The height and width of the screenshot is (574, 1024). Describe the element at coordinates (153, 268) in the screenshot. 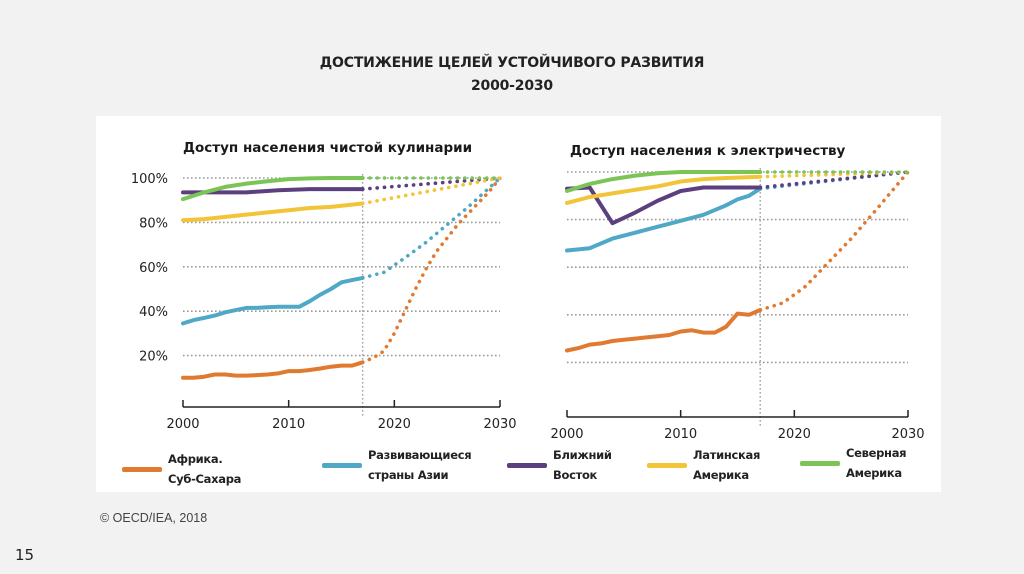

I see `y-tick-label: 60%` at that location.